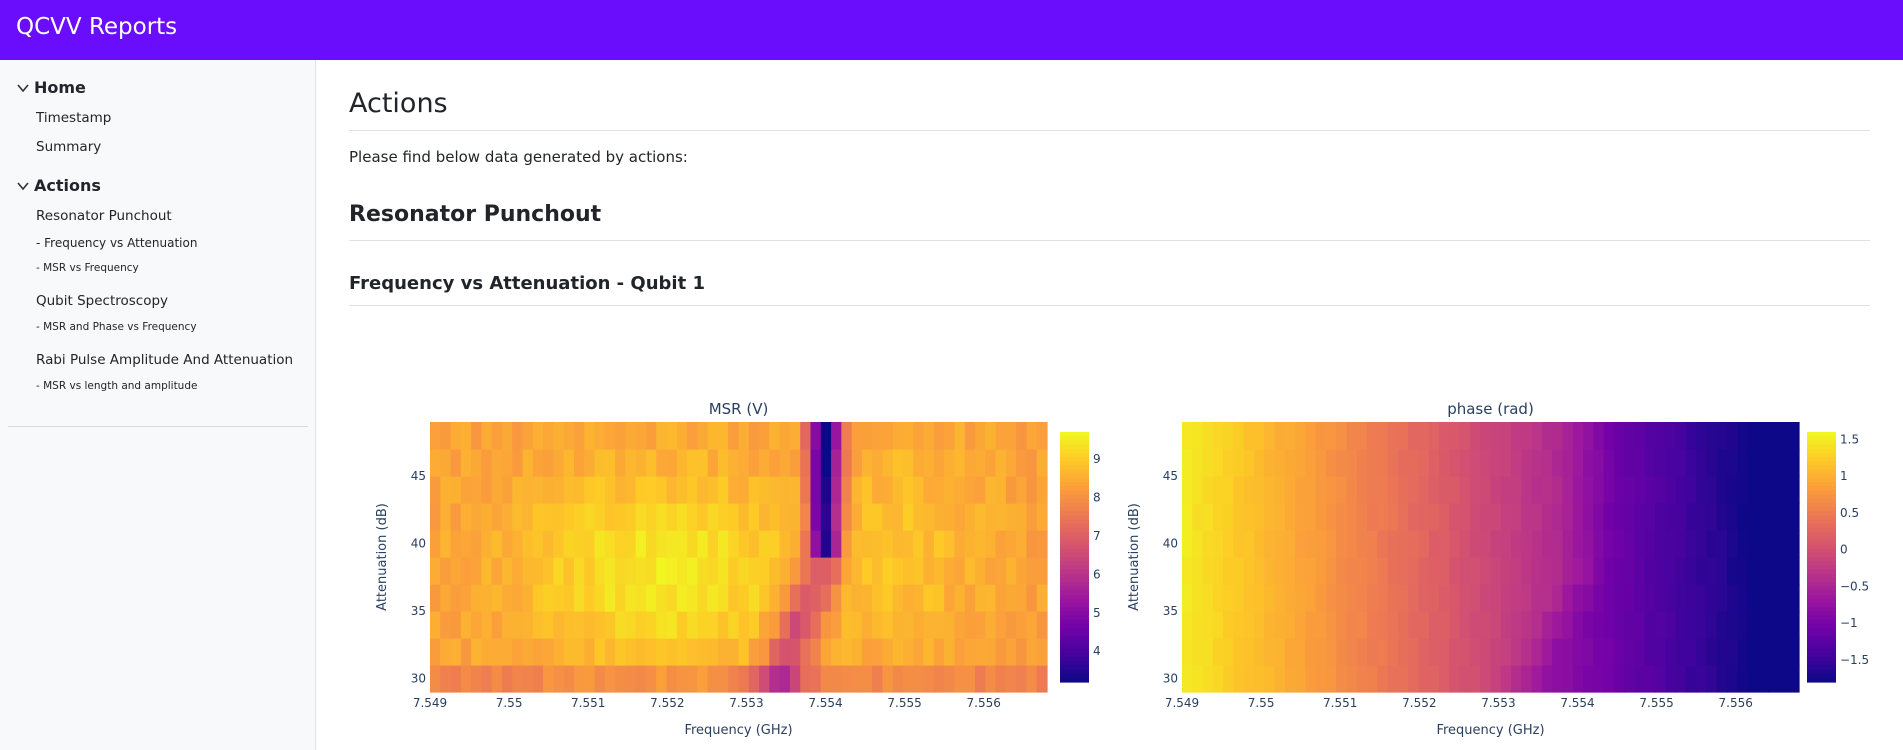  Describe the element at coordinates (116, 327) in the screenshot. I see `sidebar-subitem-msr-and-phase-vs-frequency: - MSR and Phase vs Frequency` at that location.